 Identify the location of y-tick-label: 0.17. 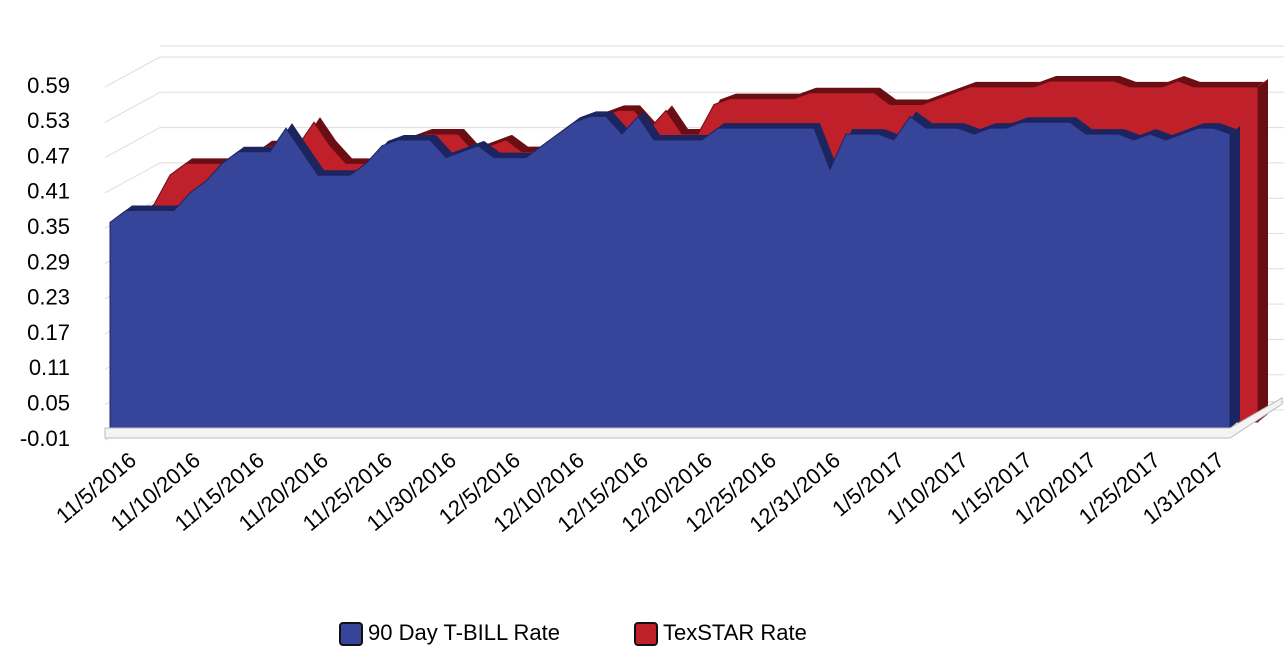
(48, 332).